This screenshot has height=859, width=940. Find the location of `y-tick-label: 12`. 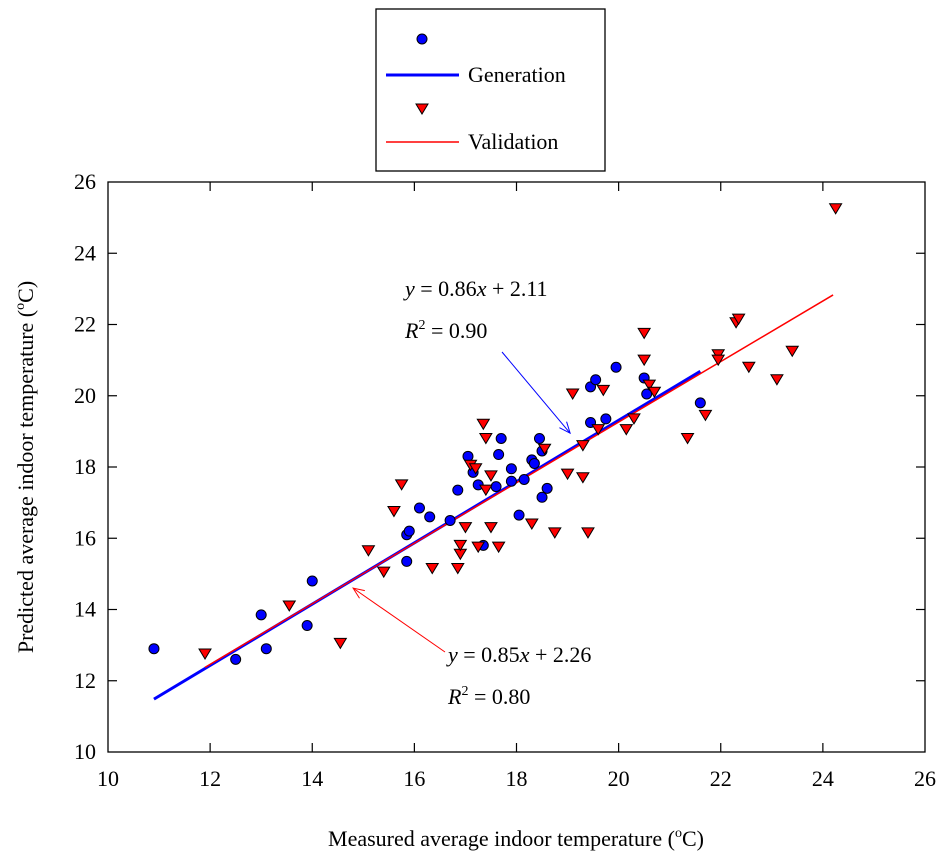

y-tick-label: 12 is located at coordinates (85, 680).